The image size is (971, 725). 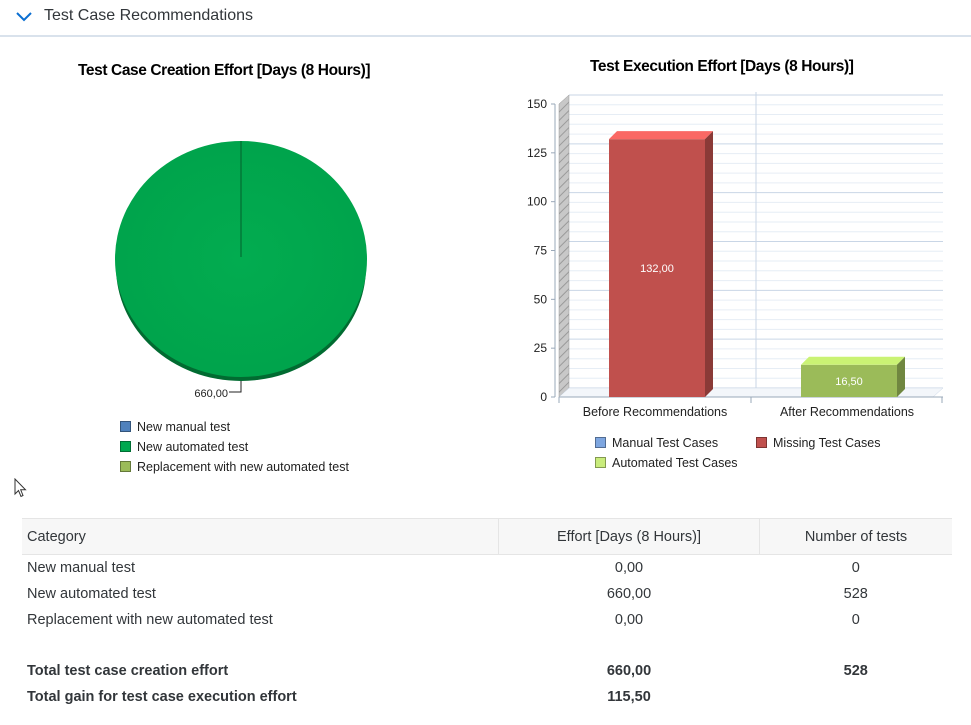 I want to click on x-tick-label: After Recommendations, so click(x=847, y=412).